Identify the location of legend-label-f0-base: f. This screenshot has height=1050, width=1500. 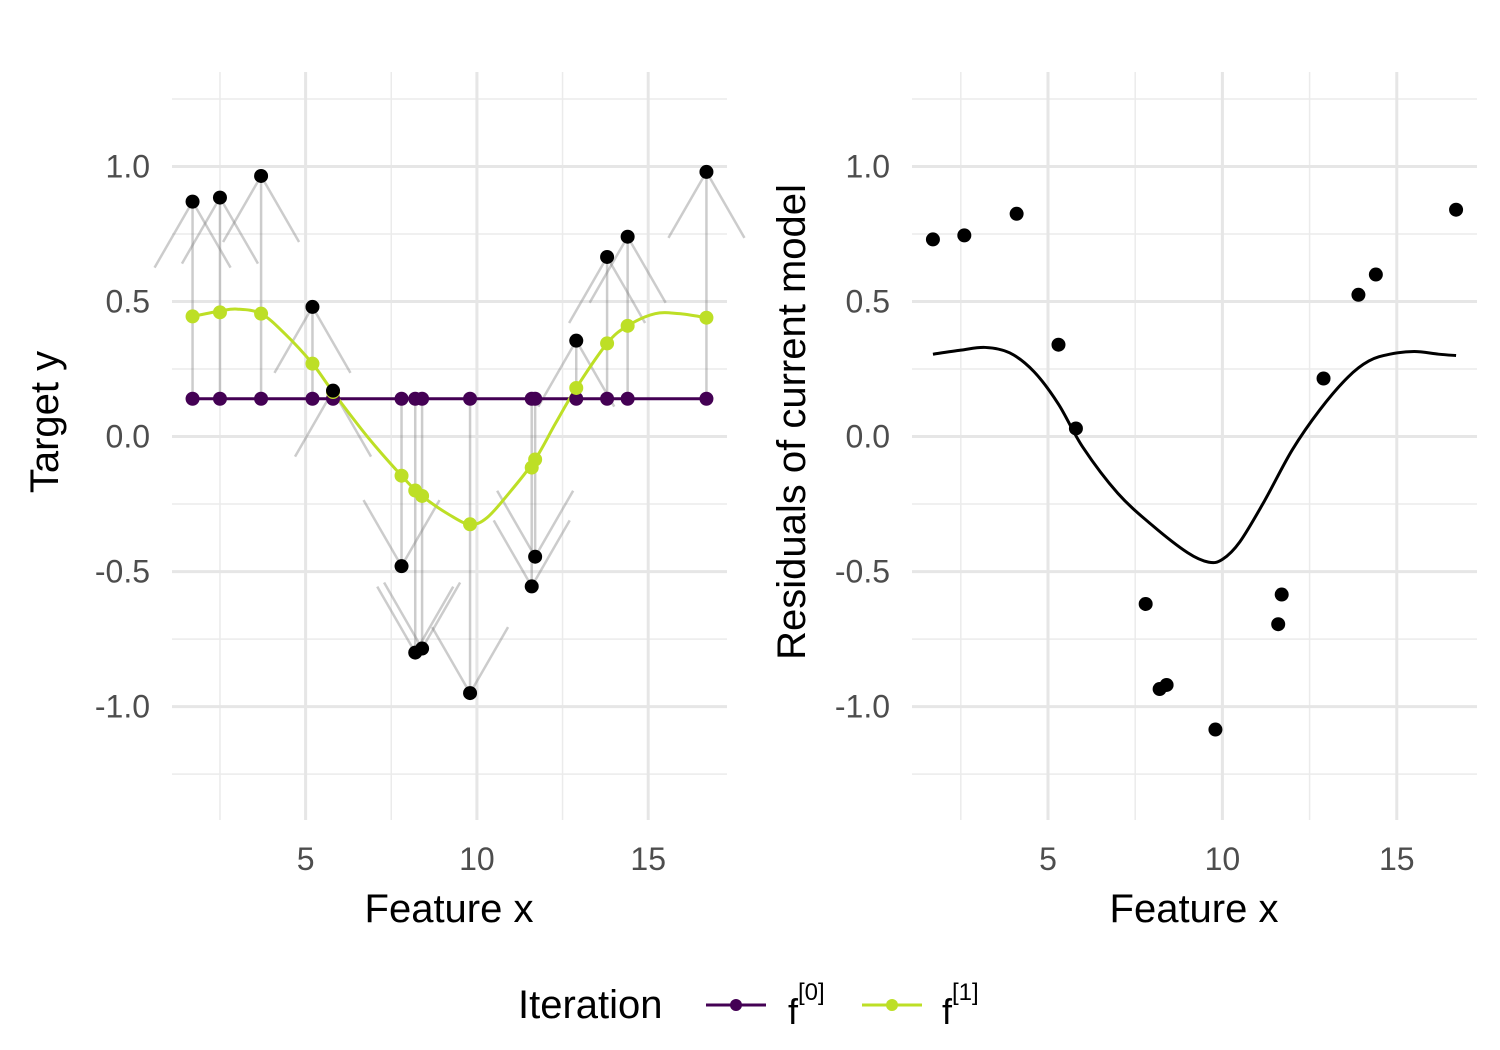
(793, 1011).